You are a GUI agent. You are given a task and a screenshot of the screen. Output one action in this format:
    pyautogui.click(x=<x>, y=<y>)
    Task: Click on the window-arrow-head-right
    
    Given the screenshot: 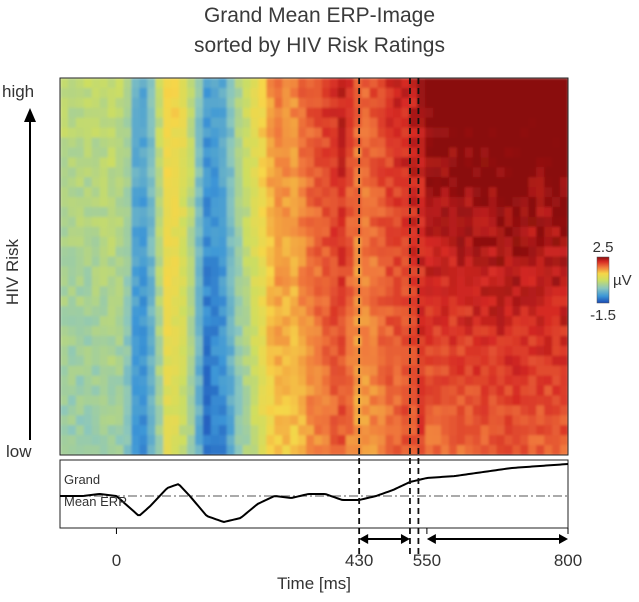 What is the action you would take?
    pyautogui.click(x=405, y=539)
    